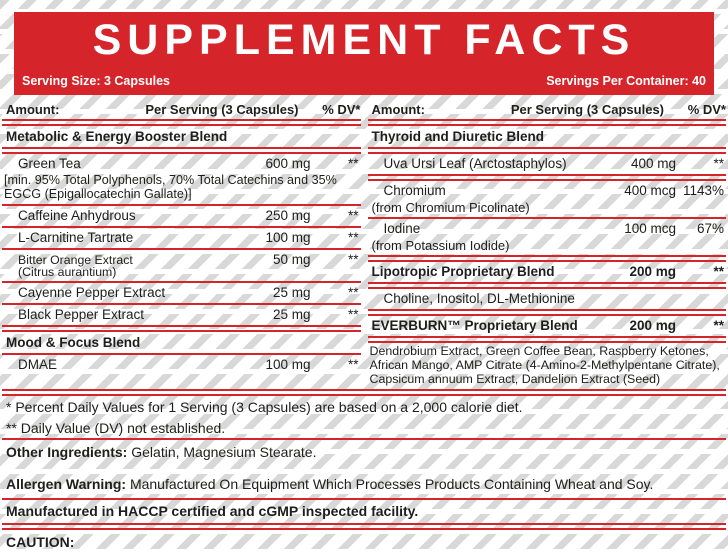 The width and height of the screenshot is (728, 554). What do you see at coordinates (288, 215) in the screenshot?
I see `ingredient-amount: 250 mg` at bounding box center [288, 215].